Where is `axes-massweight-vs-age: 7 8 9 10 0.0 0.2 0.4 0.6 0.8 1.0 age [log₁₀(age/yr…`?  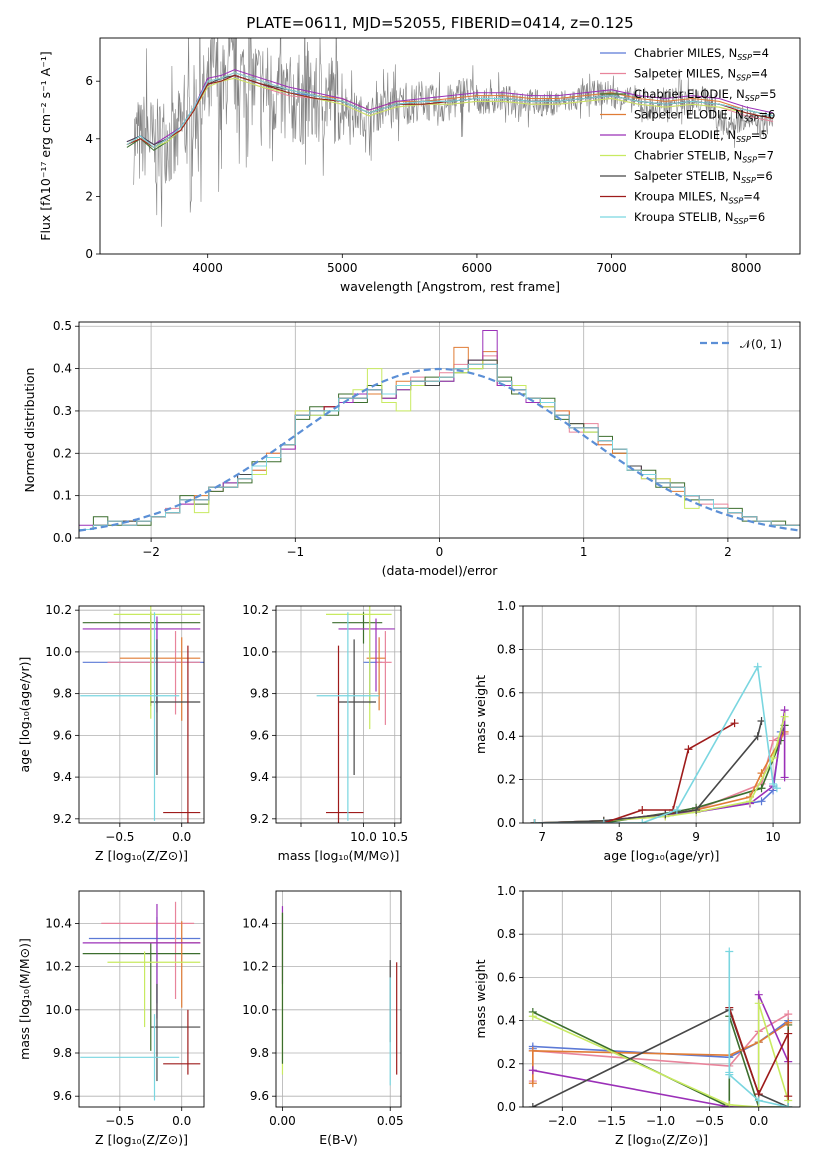 axes-massweight-vs-age: 7 8 9 10 0.0 0.2 0.4 0.6 0.8 1.0 age [log₁₀(age/yr… is located at coordinates (637, 731).